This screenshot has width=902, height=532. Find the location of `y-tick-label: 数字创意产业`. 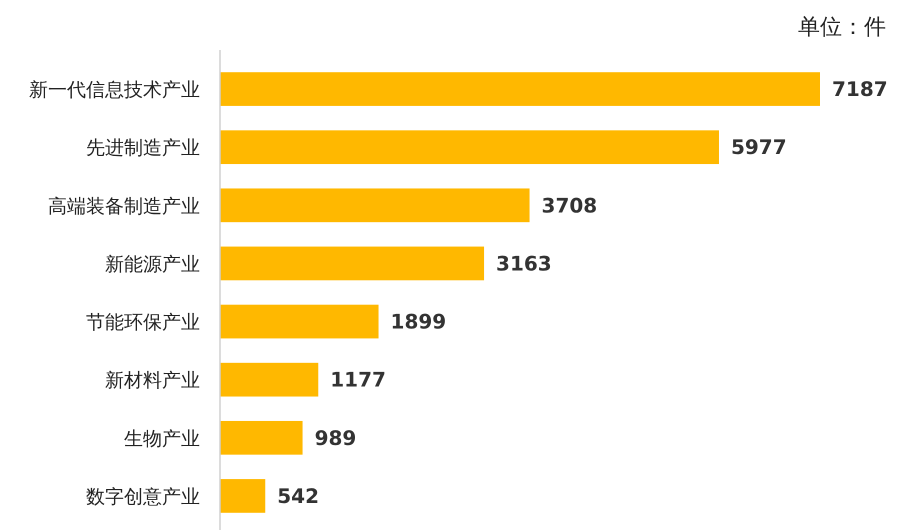

y-tick-label: 数字创意产业 is located at coordinates (143, 497).